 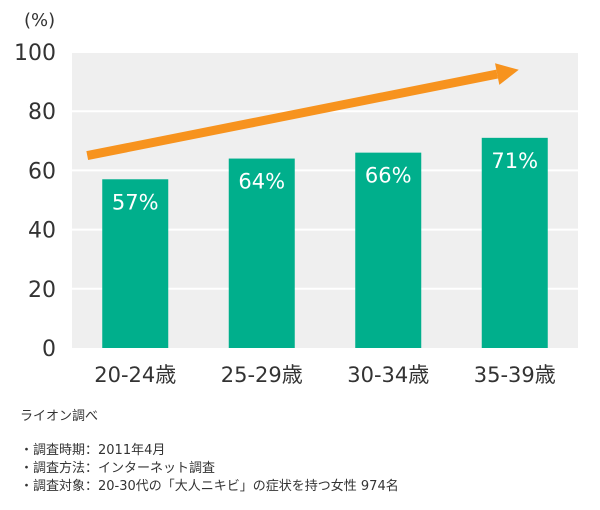 I want to click on survey-period-note: ・調査時期：2011年4月, so click(x=93, y=450).